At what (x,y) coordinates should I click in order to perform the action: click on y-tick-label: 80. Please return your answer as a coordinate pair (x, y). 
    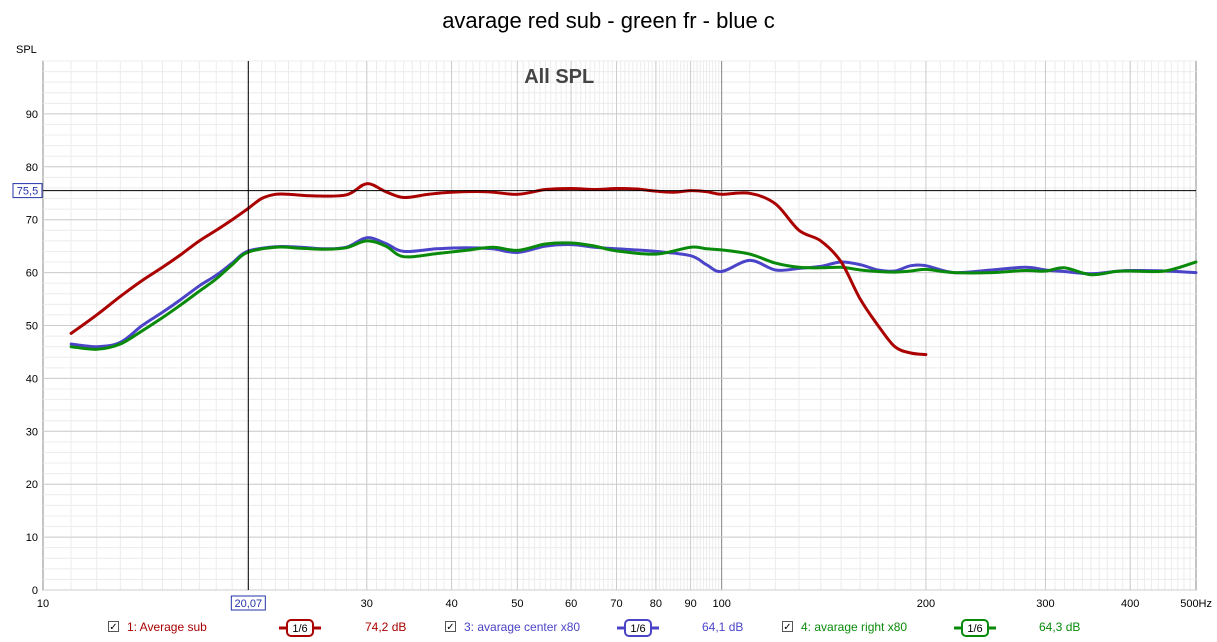
    Looking at the image, I should click on (32, 168).